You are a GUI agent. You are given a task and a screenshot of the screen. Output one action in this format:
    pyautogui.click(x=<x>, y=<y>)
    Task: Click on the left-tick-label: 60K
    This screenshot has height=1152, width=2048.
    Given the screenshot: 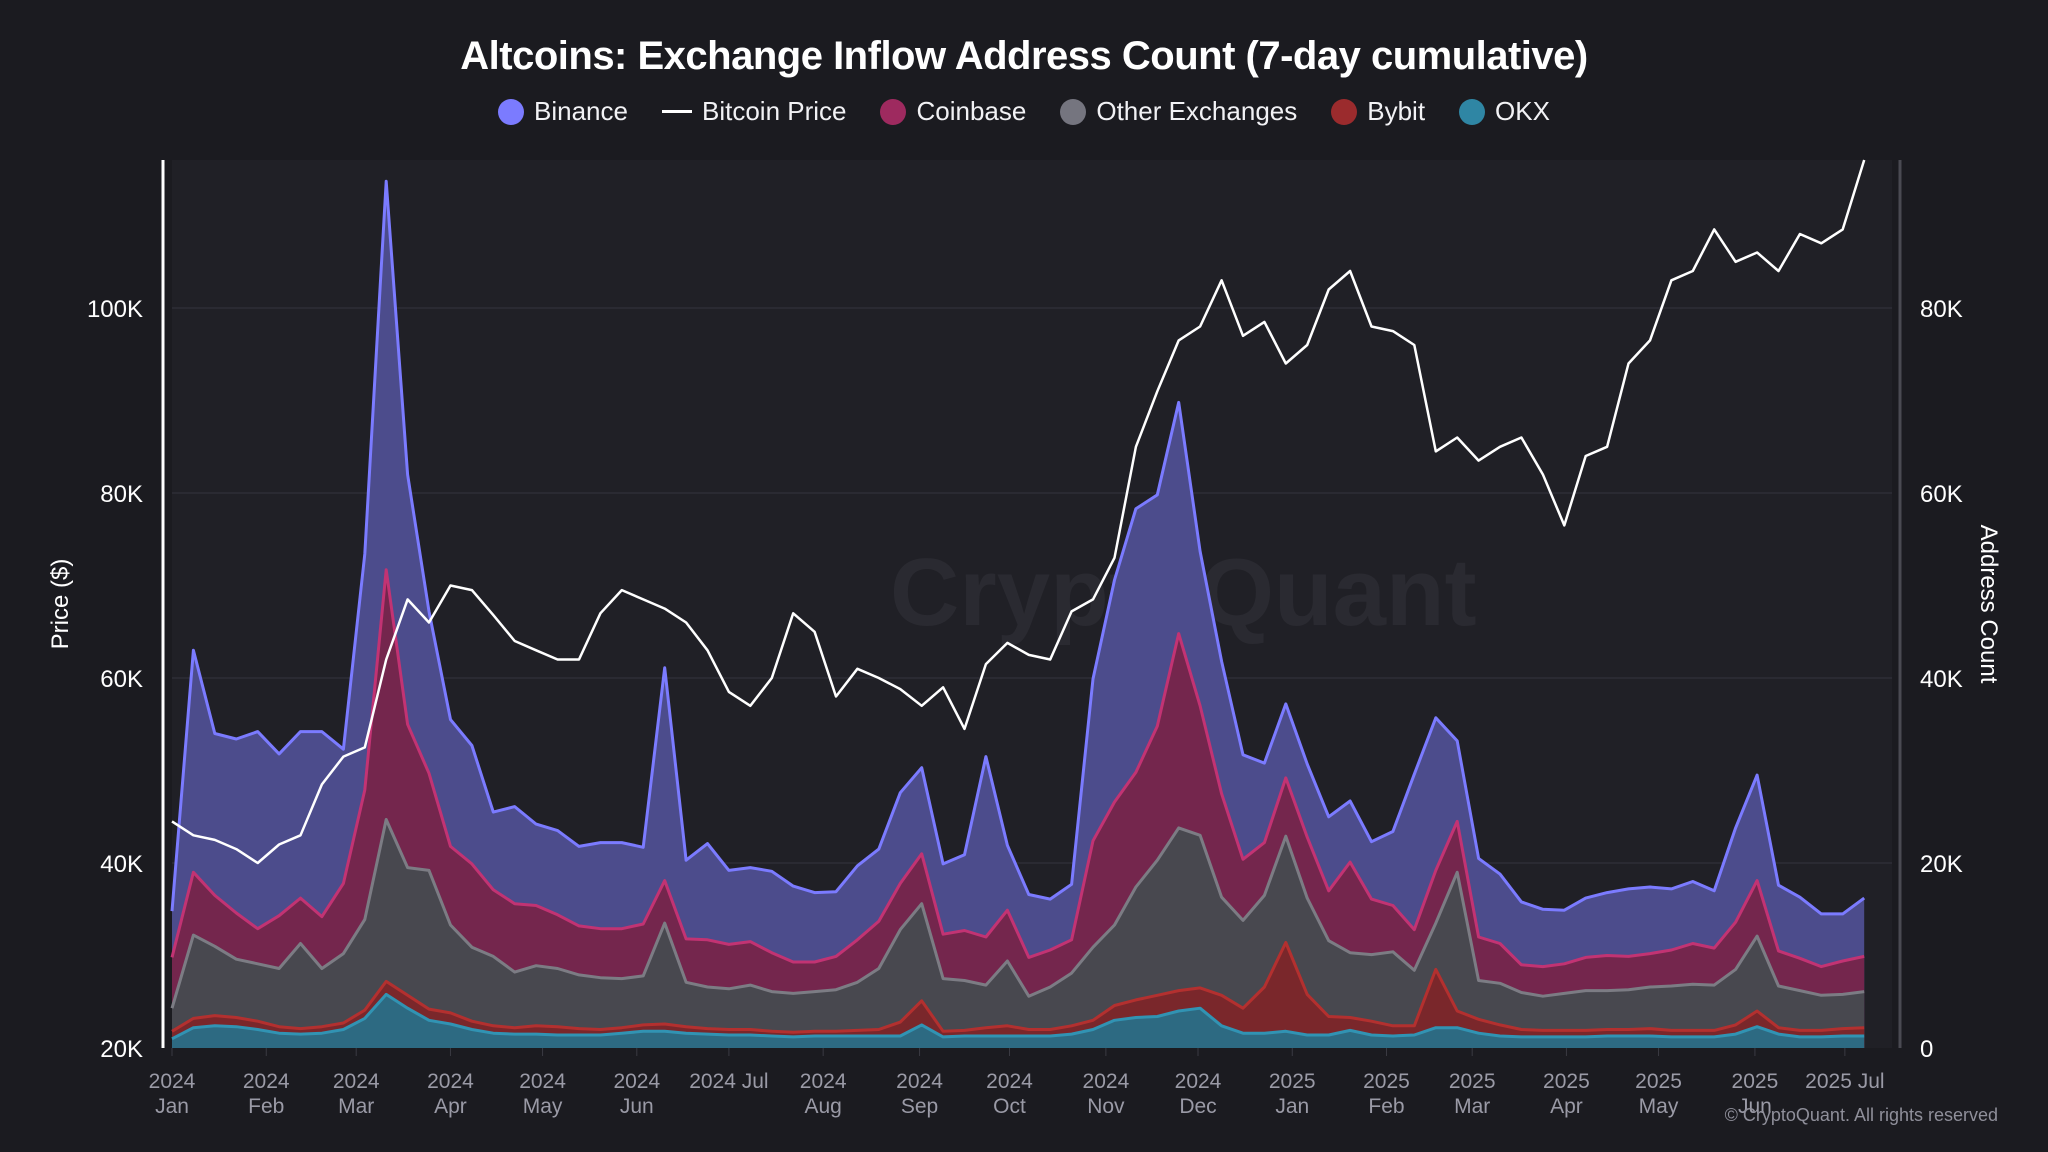 What is the action you would take?
    pyautogui.click(x=121, y=679)
    